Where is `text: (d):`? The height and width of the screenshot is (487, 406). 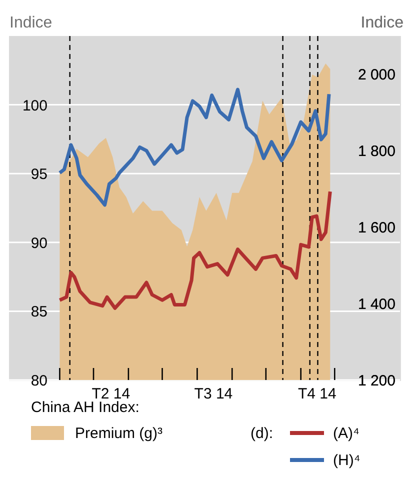 text: (d): is located at coordinates (261, 433).